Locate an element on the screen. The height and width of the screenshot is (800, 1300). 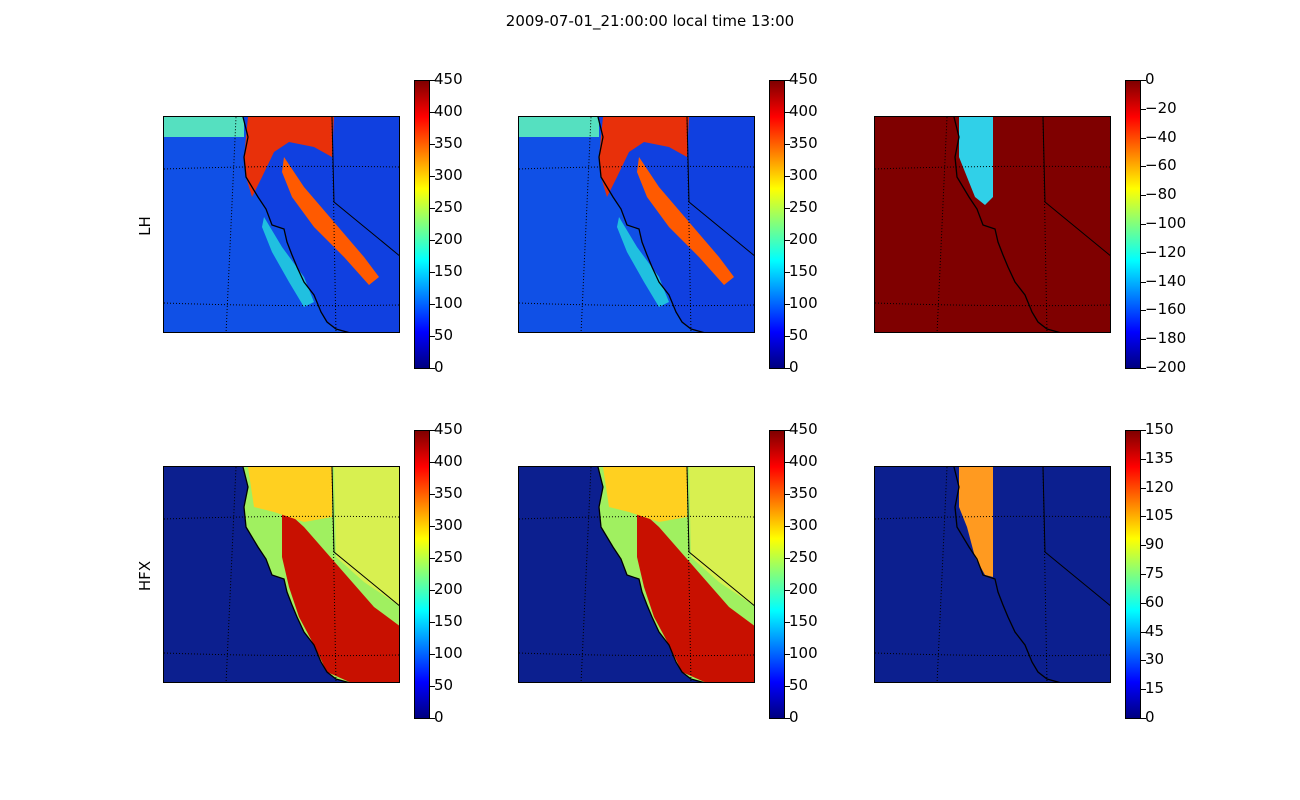
colorbar is located at coordinates (1133, 224).